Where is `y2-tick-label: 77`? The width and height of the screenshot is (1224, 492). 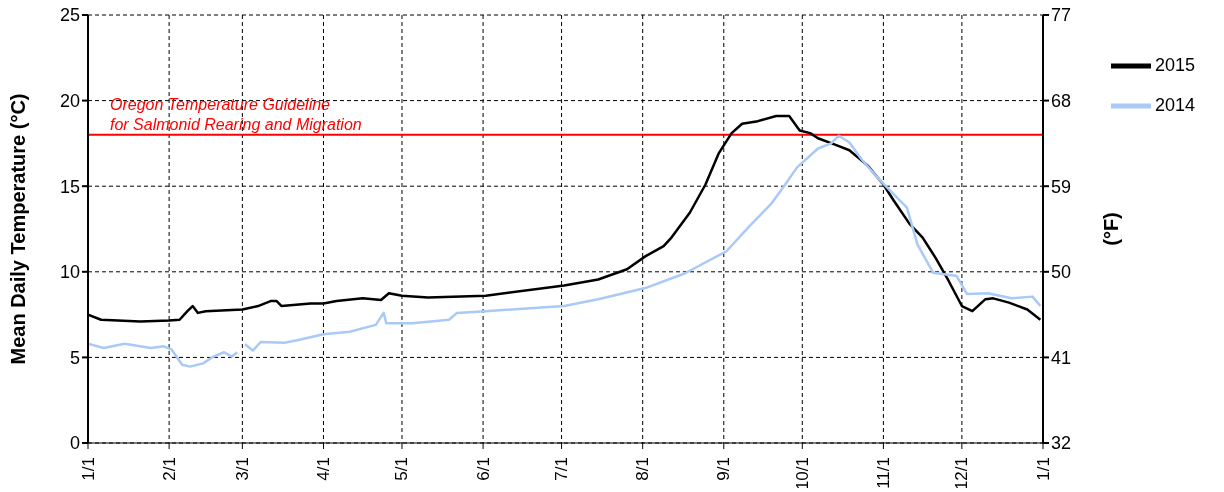 y2-tick-label: 77 is located at coordinates (1061, 15).